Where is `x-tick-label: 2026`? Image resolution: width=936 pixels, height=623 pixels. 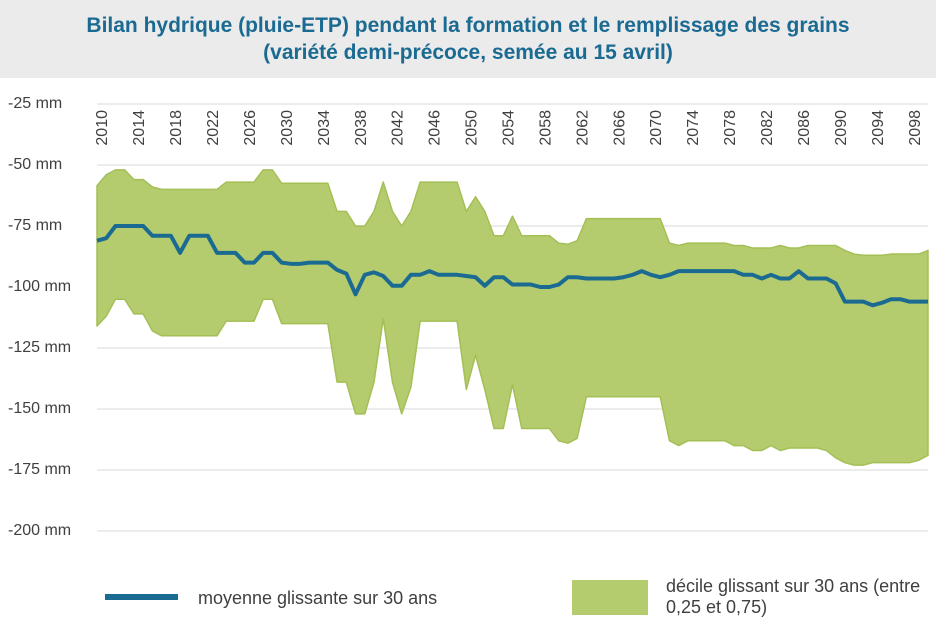 x-tick-label: 2026 is located at coordinates (250, 128).